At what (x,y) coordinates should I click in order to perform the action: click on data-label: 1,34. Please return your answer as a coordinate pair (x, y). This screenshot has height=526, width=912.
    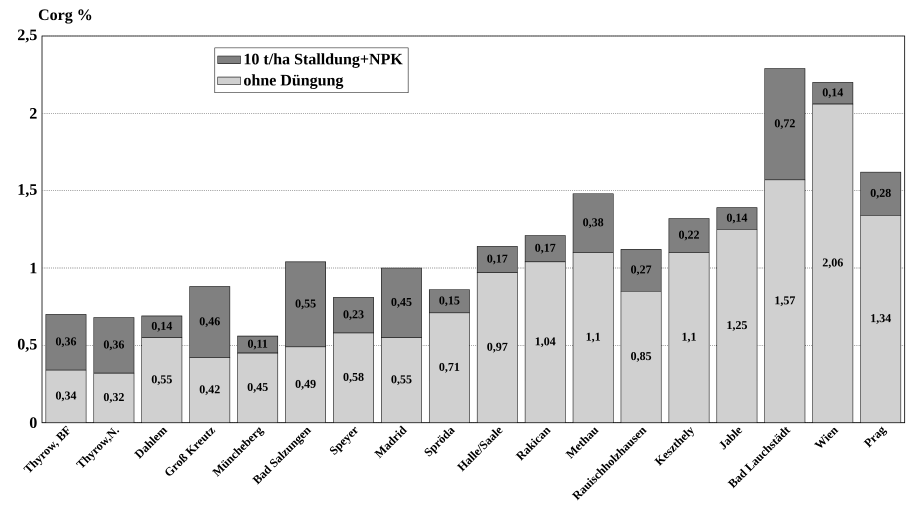
    Looking at the image, I should click on (881, 319).